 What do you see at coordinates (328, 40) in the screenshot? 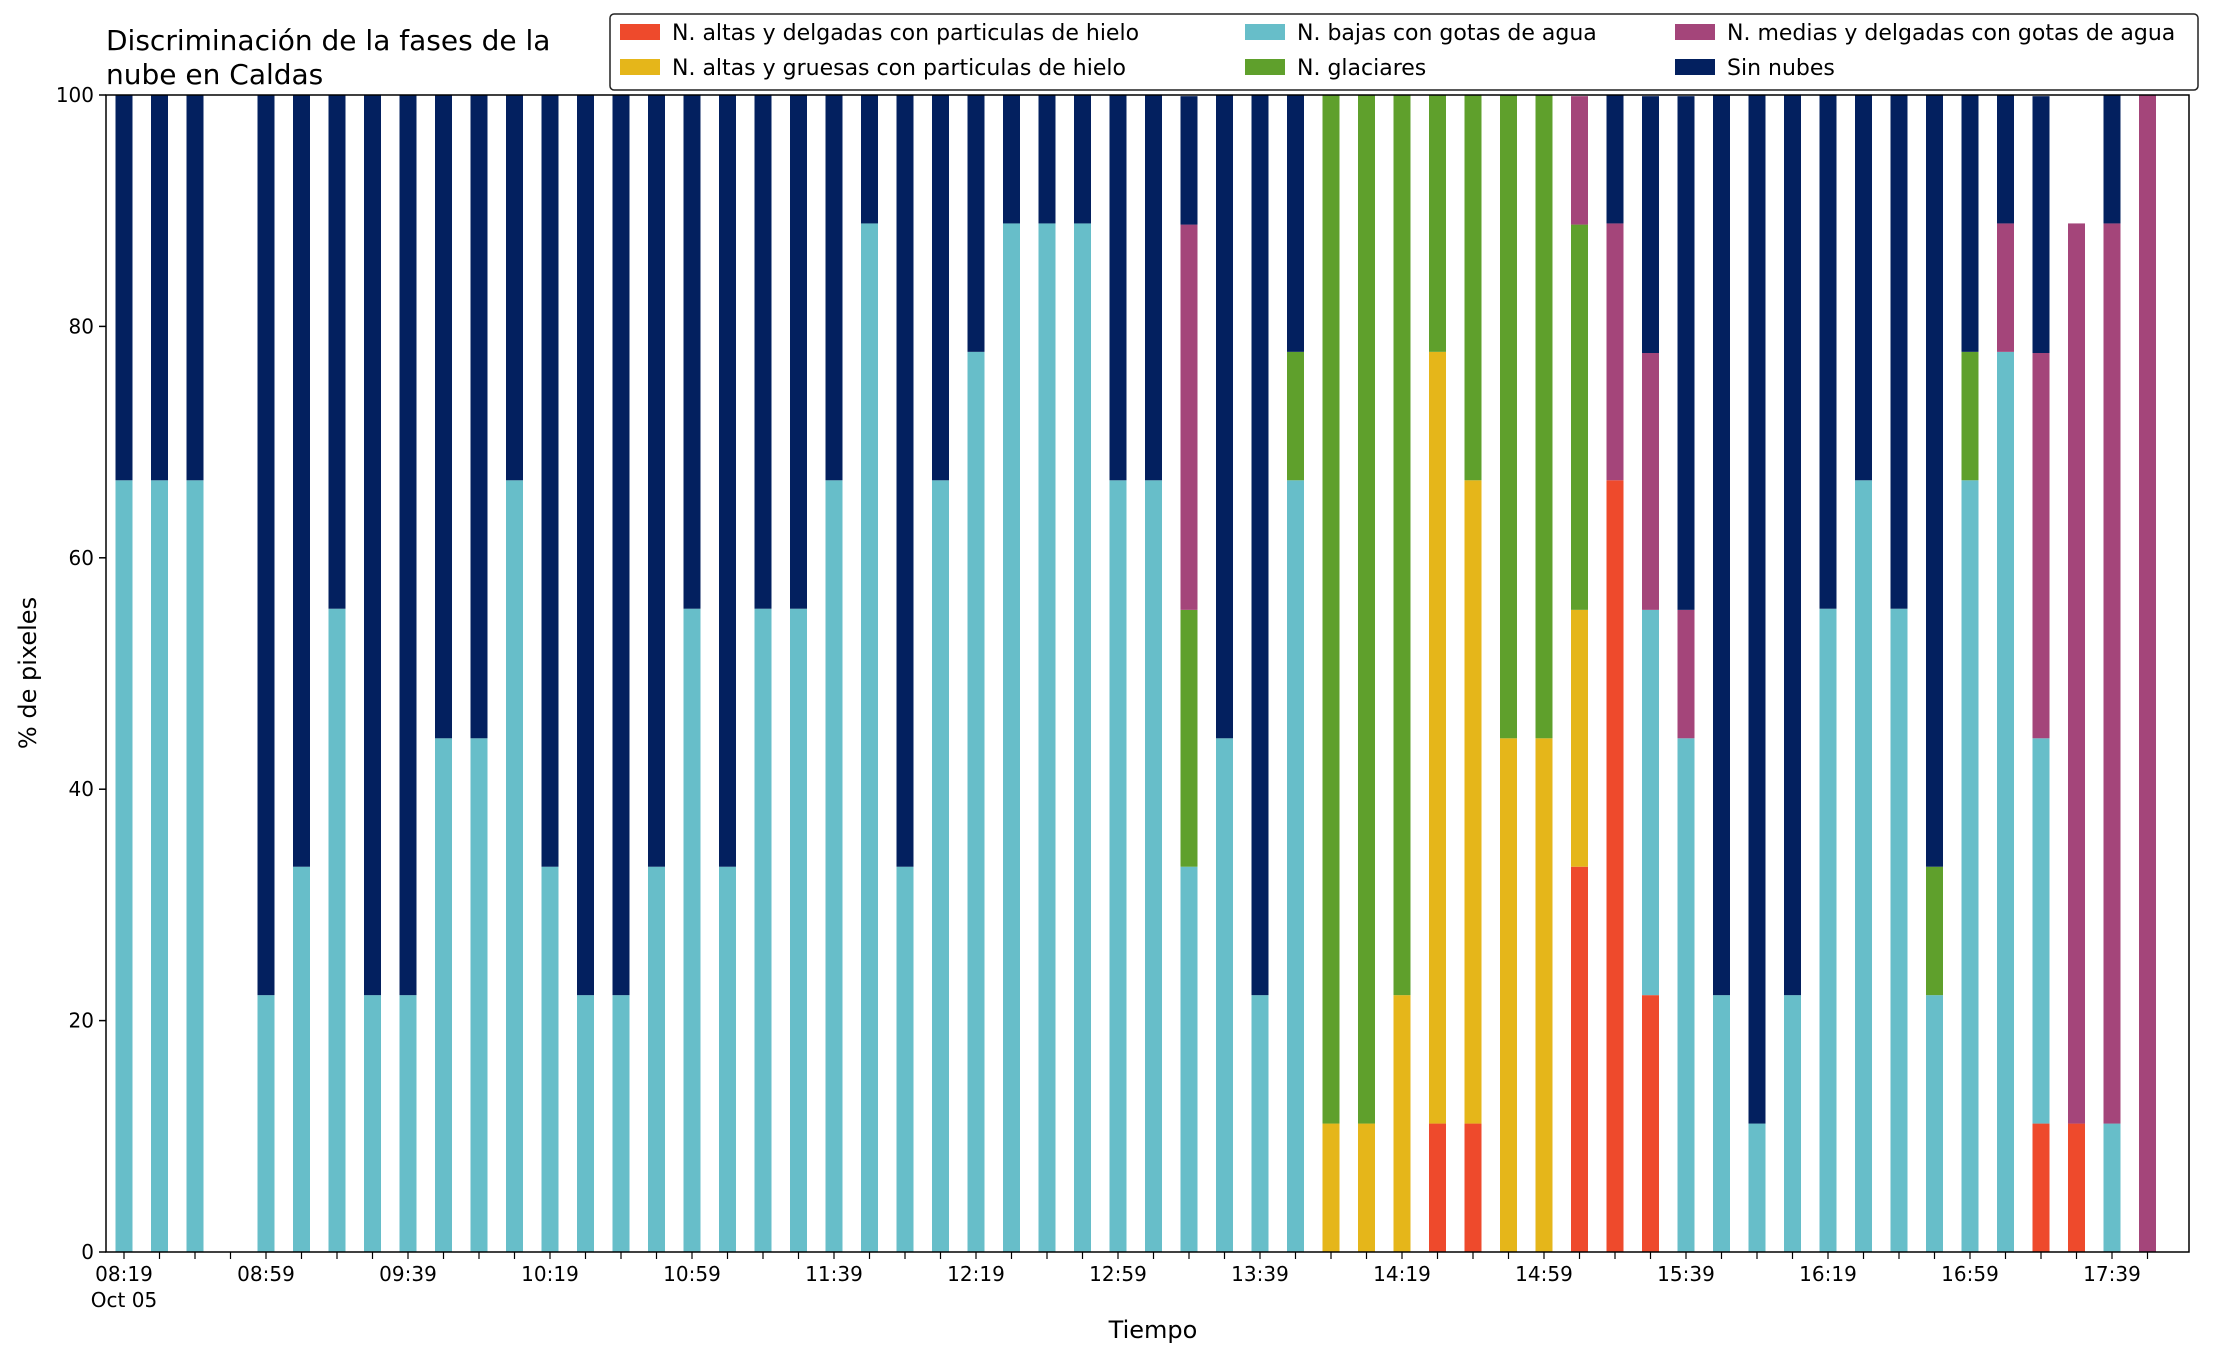
I see `chart-title-line-1: Discriminación de la fases de la` at bounding box center [328, 40].